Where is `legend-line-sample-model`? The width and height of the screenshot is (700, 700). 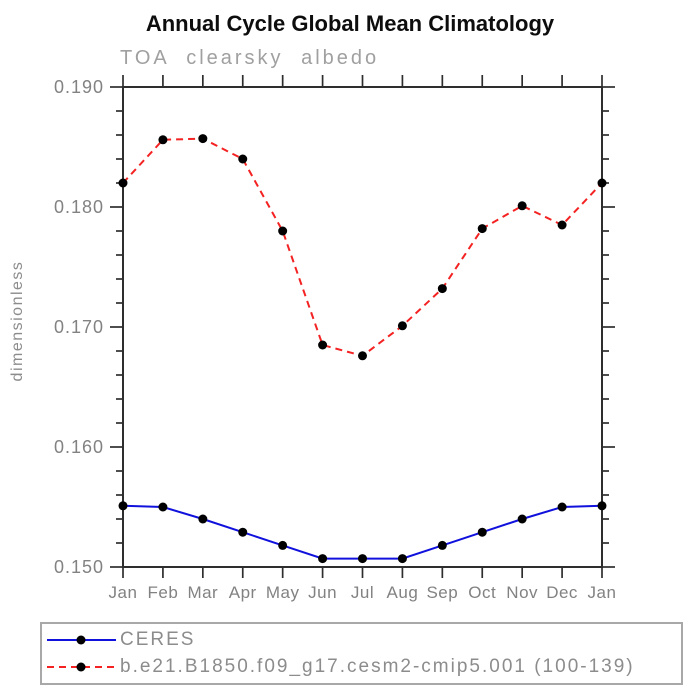
legend-line-sample-model is located at coordinates (81, 667).